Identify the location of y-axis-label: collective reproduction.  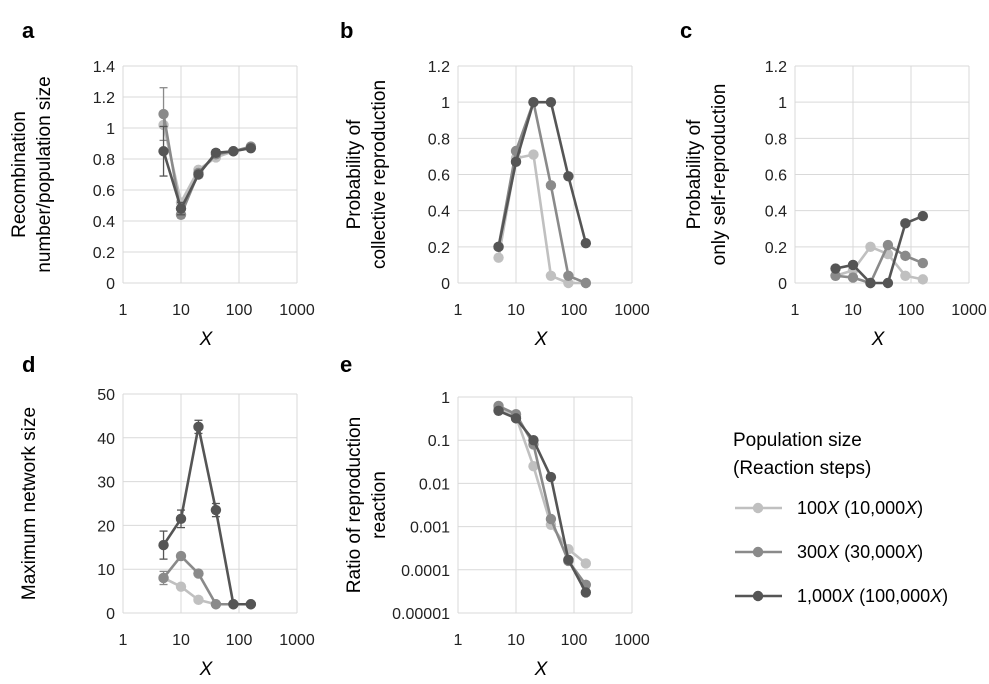
(379, 174).